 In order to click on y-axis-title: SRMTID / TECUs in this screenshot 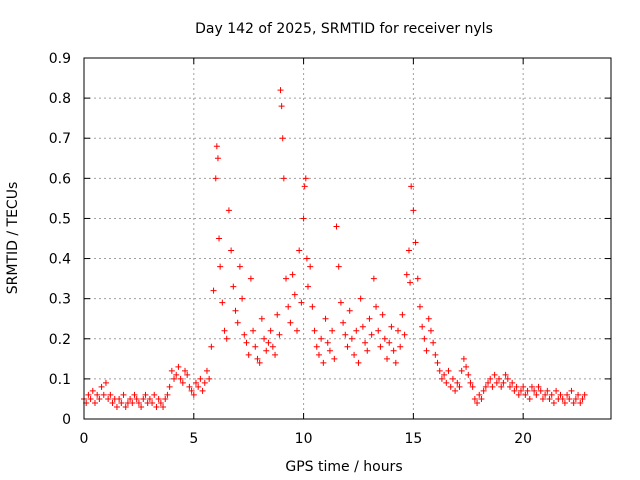, I will do `click(13, 238)`.